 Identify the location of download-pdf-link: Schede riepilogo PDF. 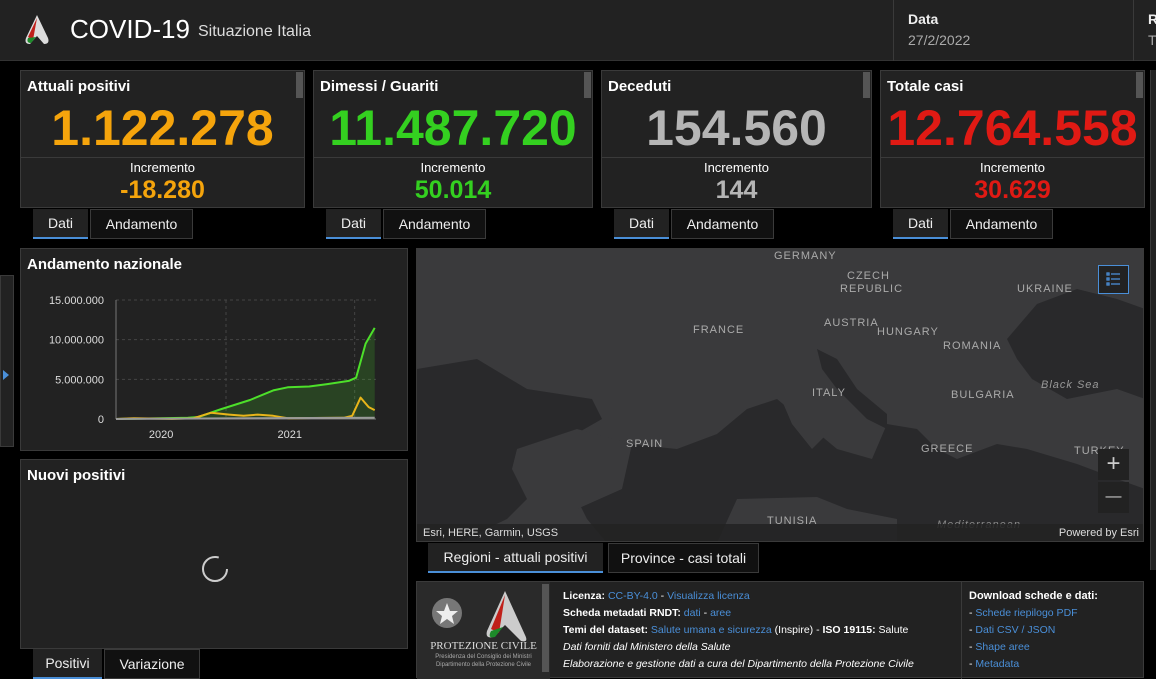
(1026, 613).